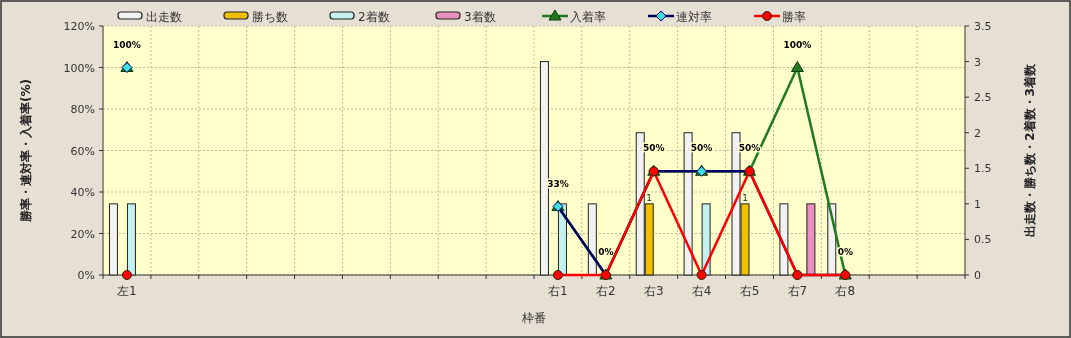 This screenshot has width=1071, height=338. Describe the element at coordinates (606, 252) in the screenshot. I see `data-label: 0%` at that location.